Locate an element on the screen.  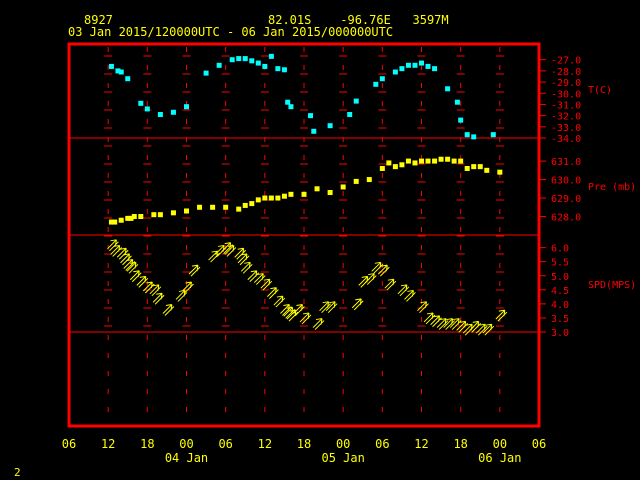
y-tick-label: -28.0 is located at coordinates (566, 72).